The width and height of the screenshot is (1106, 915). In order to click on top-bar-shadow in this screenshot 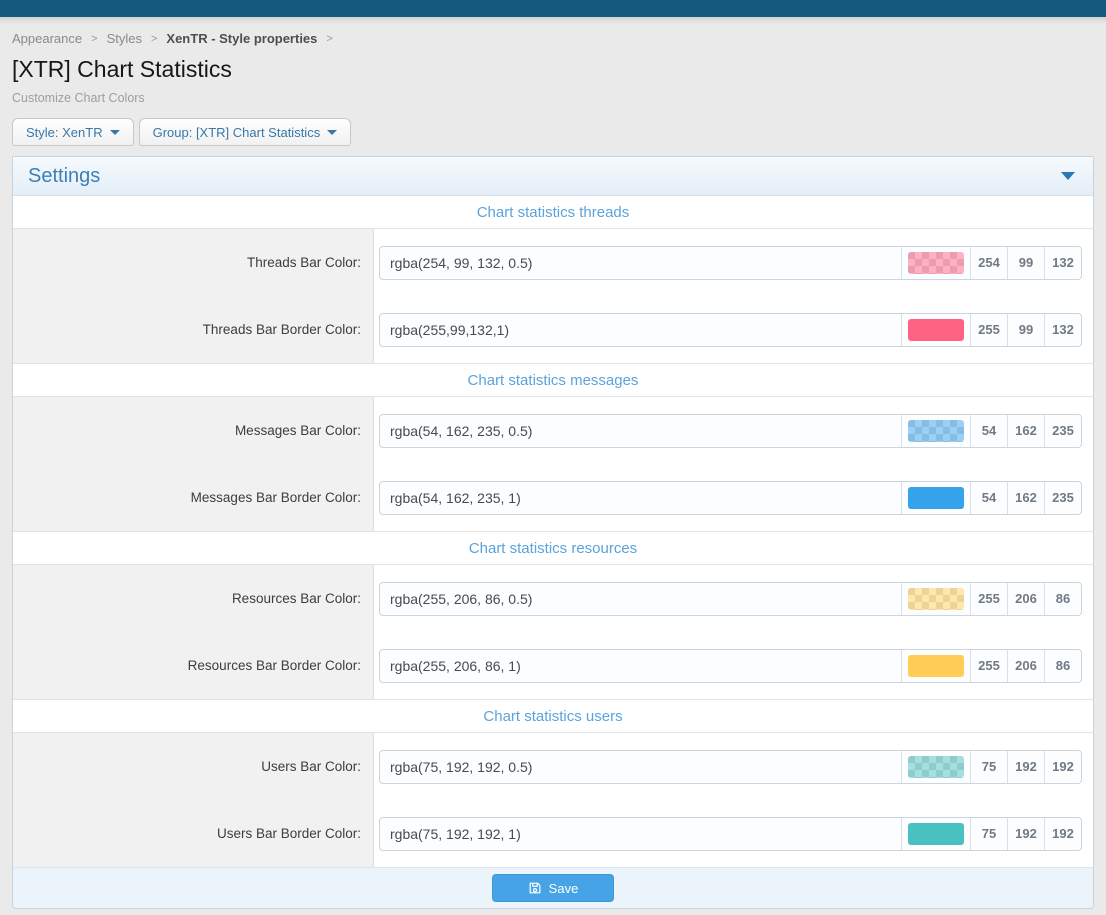, I will do `click(553, 20)`.